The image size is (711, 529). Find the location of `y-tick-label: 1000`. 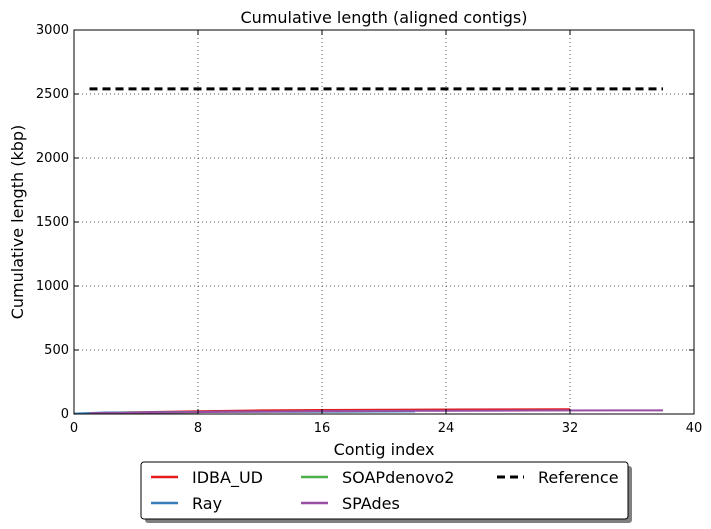

y-tick-label: 1000 is located at coordinates (52, 286).